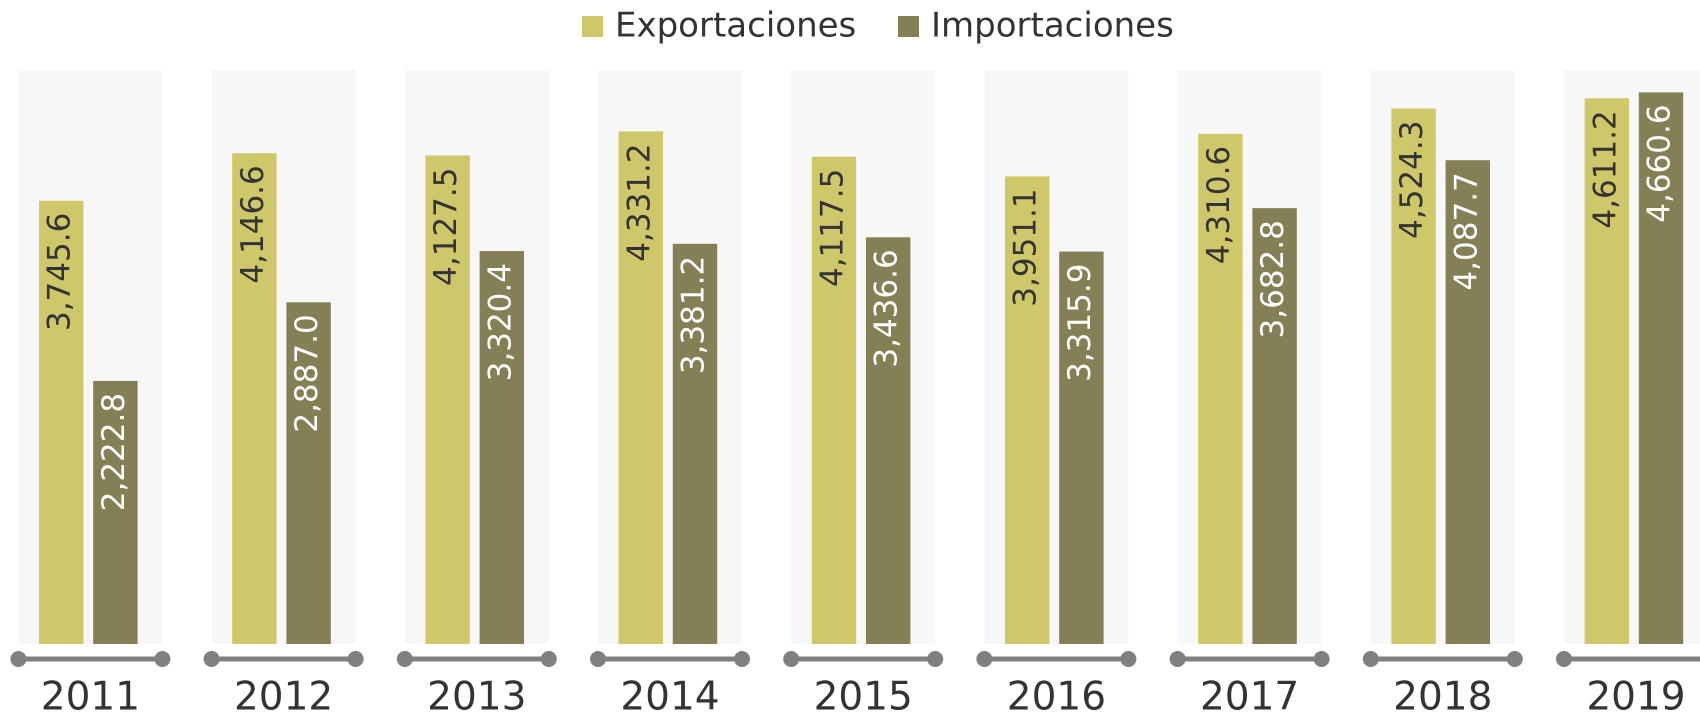 This screenshot has height=717, width=1700. Describe the element at coordinates (307, 373) in the screenshot. I see `value-label: 2,887.0` at that location.